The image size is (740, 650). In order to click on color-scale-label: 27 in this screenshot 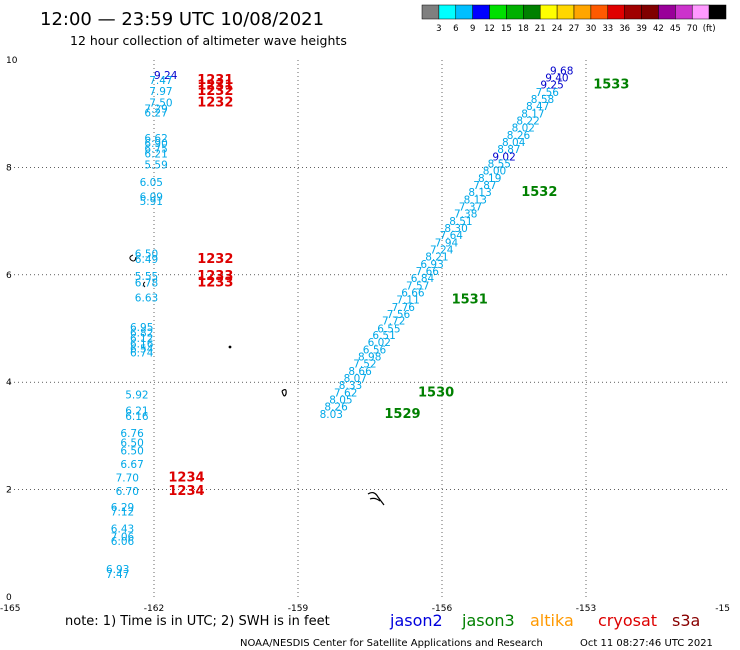, I will do `click(574, 29)`.